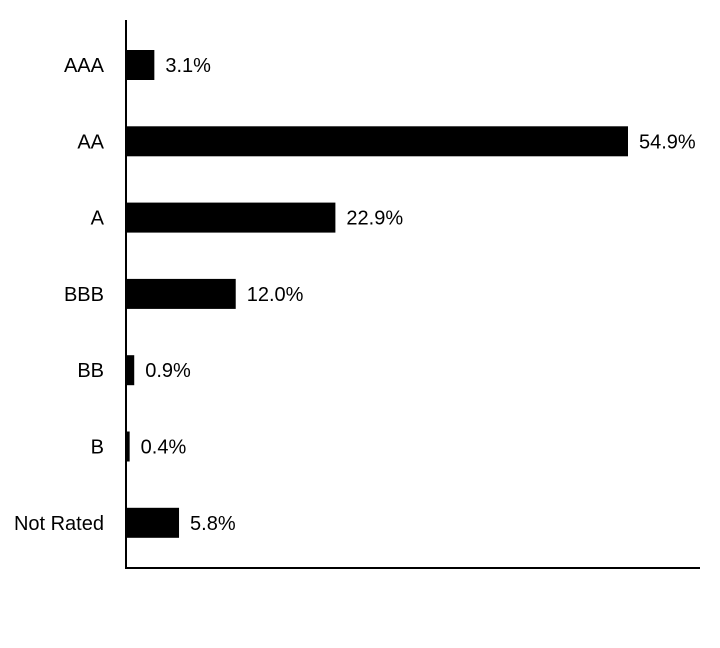 This screenshot has height=648, width=720. What do you see at coordinates (164, 448) in the screenshot?
I see `value-label-b: 0.4%` at bounding box center [164, 448].